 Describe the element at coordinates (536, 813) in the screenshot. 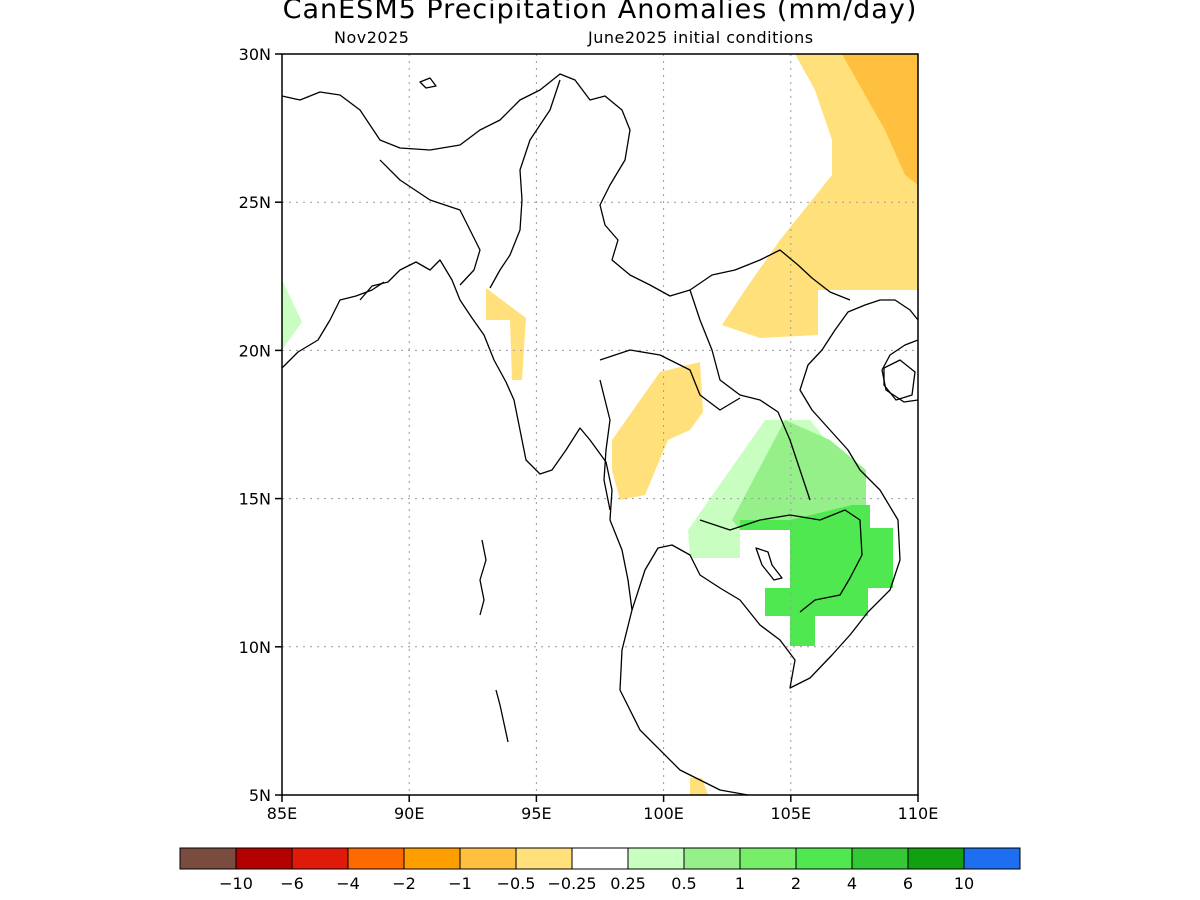

I see `lon-tick-label: 95E` at that location.